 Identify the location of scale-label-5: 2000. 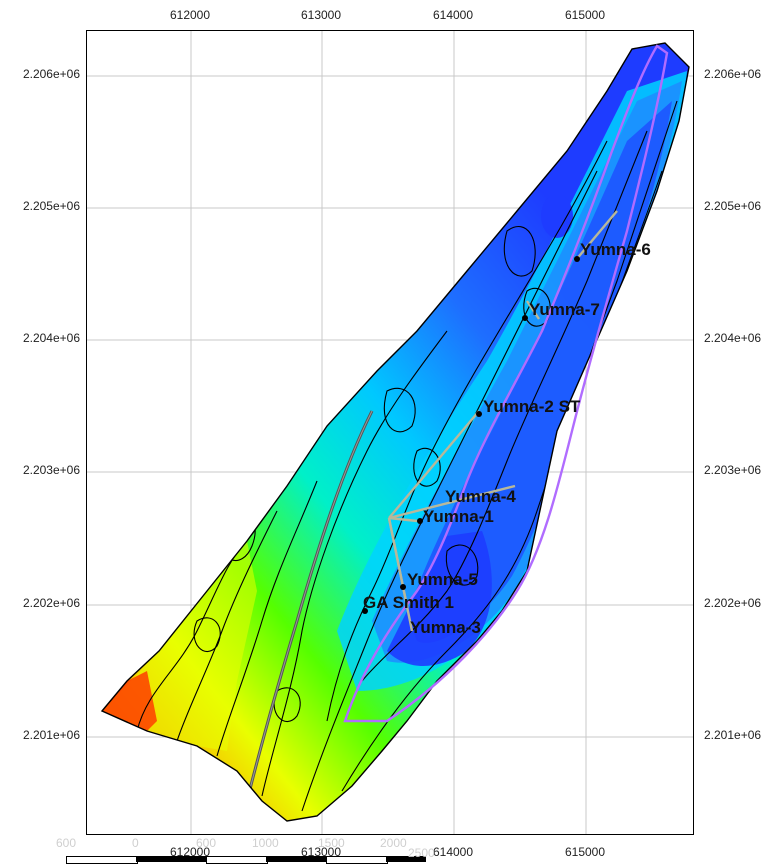
(393, 843).